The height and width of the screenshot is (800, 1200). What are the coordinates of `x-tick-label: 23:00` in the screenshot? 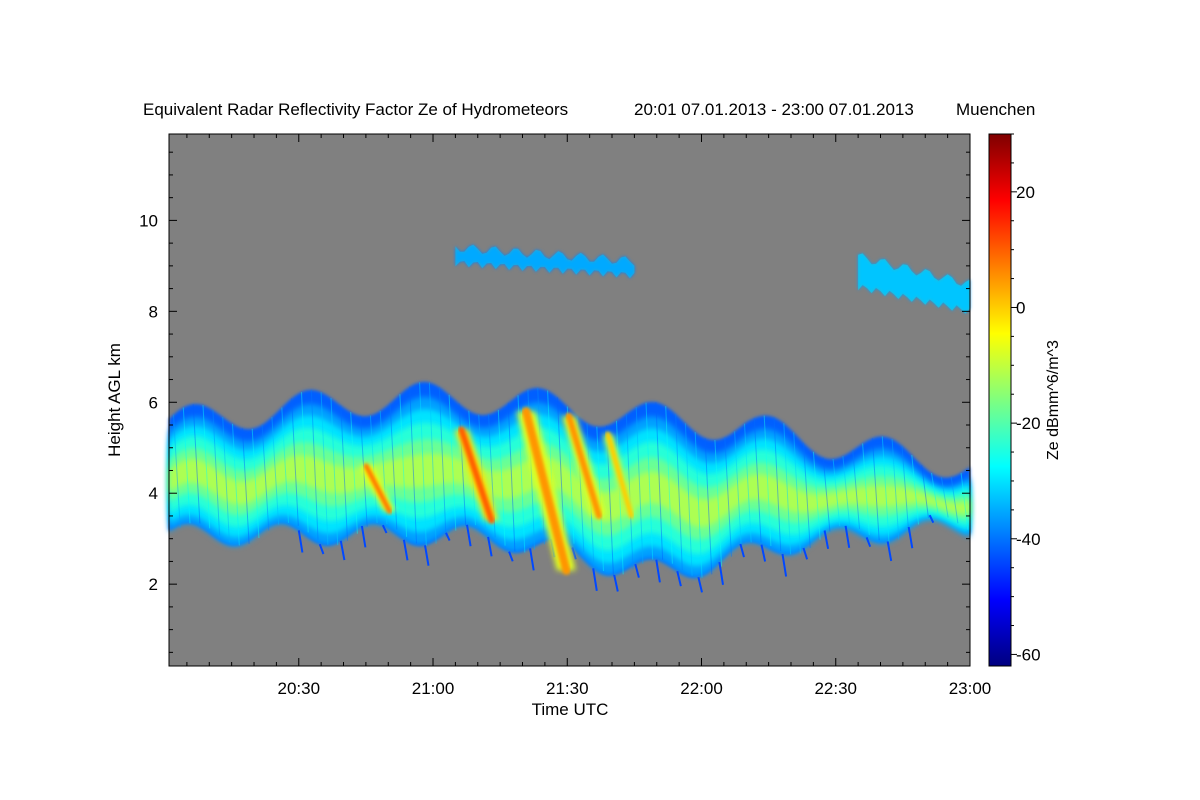 It's located at (970, 688).